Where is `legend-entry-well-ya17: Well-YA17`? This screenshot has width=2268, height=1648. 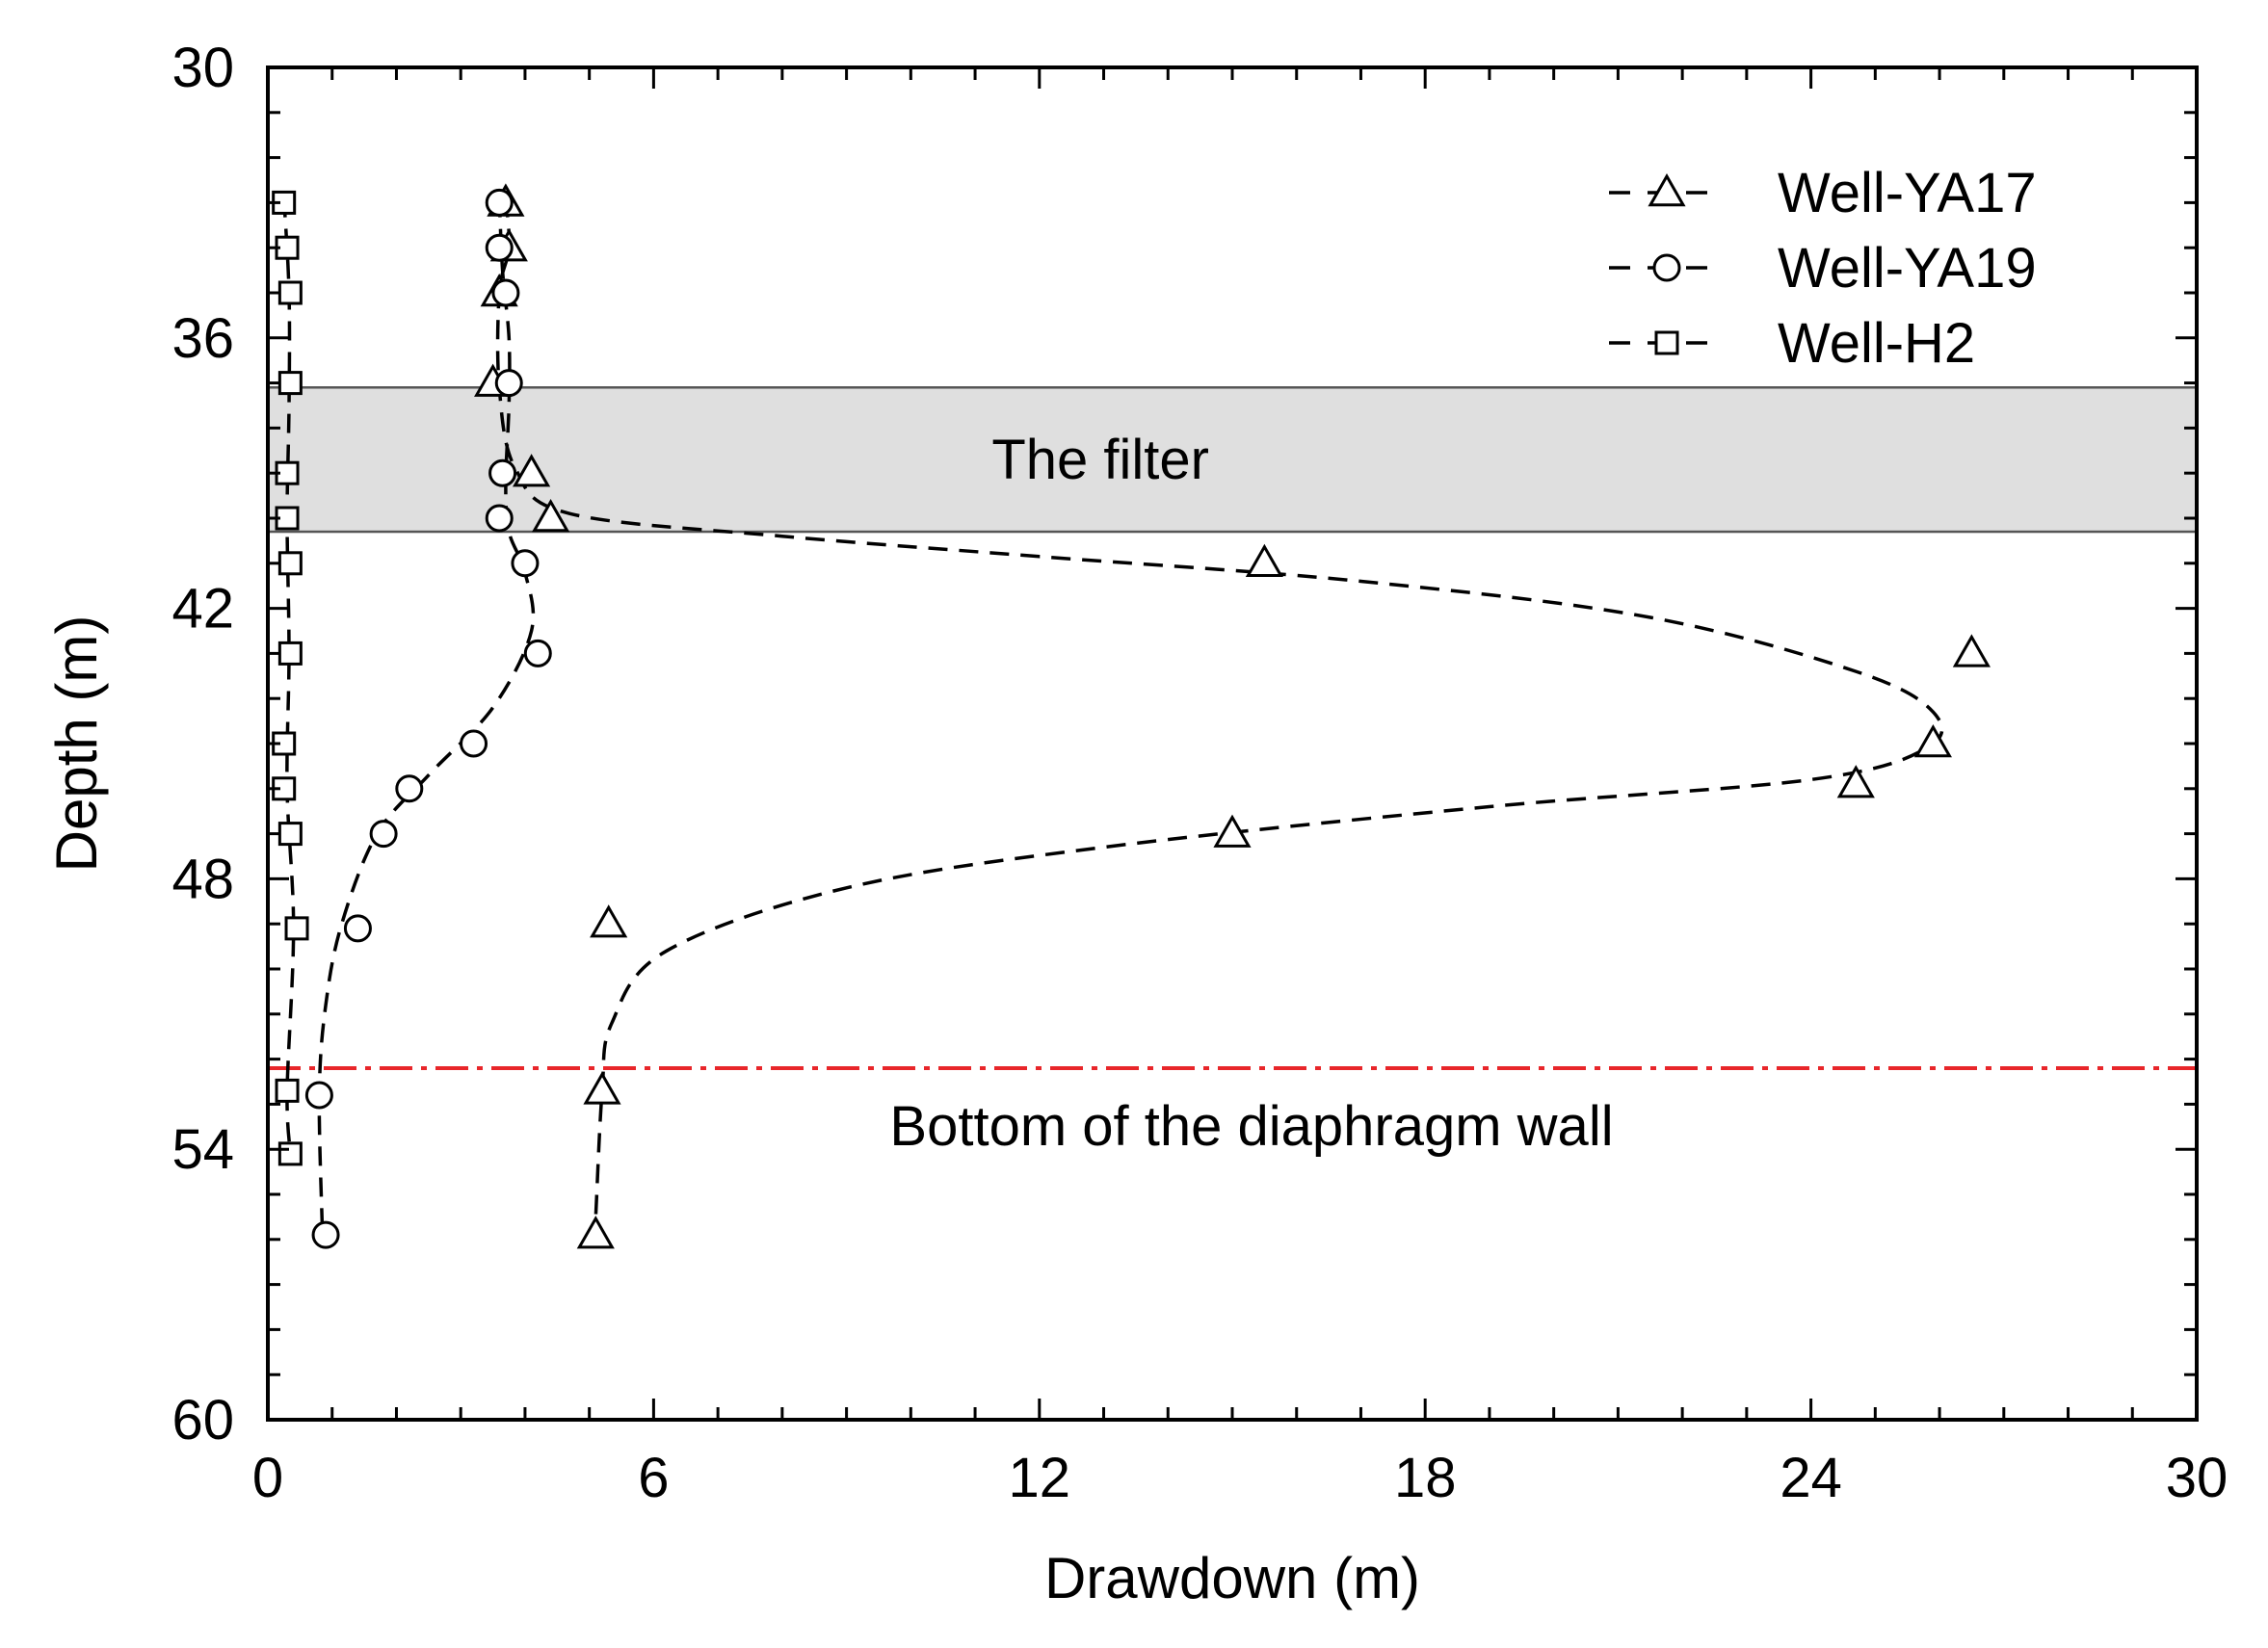
legend-entry-well-ya17: Well-YA17 is located at coordinates (1823, 193).